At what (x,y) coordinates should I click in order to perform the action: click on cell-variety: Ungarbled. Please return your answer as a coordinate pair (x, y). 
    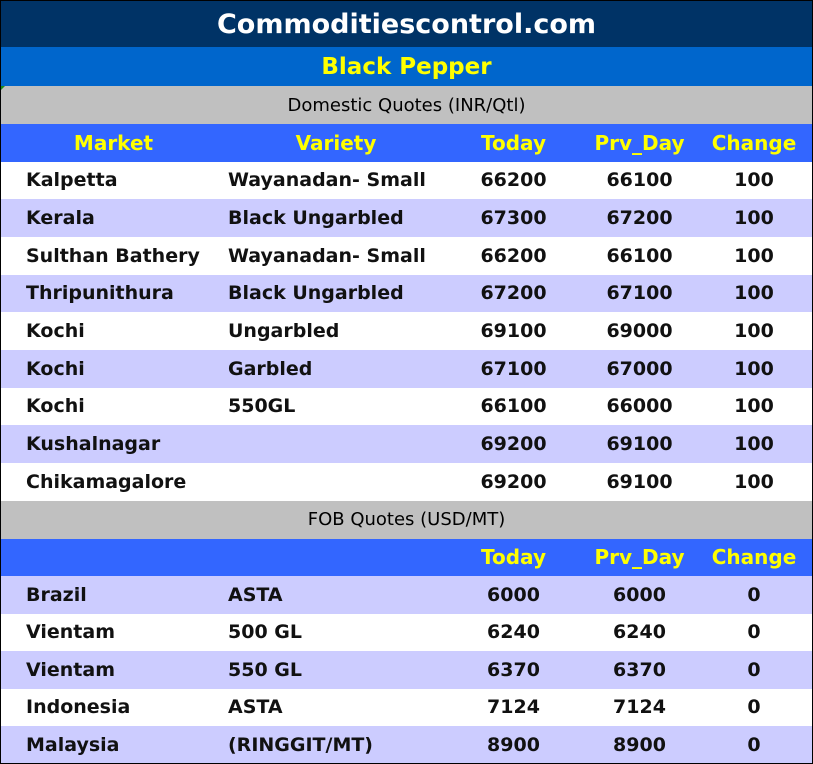
    Looking at the image, I should click on (284, 331).